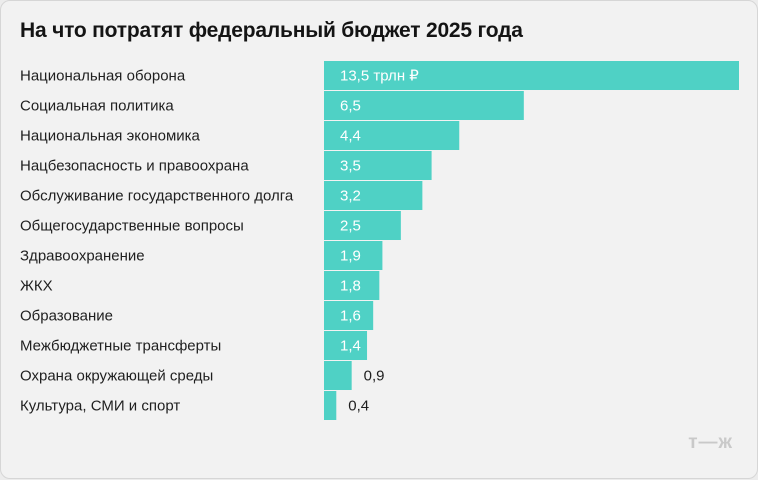  Describe the element at coordinates (82, 256) in the screenshot. I see `category-label: Здравоохранение` at that location.